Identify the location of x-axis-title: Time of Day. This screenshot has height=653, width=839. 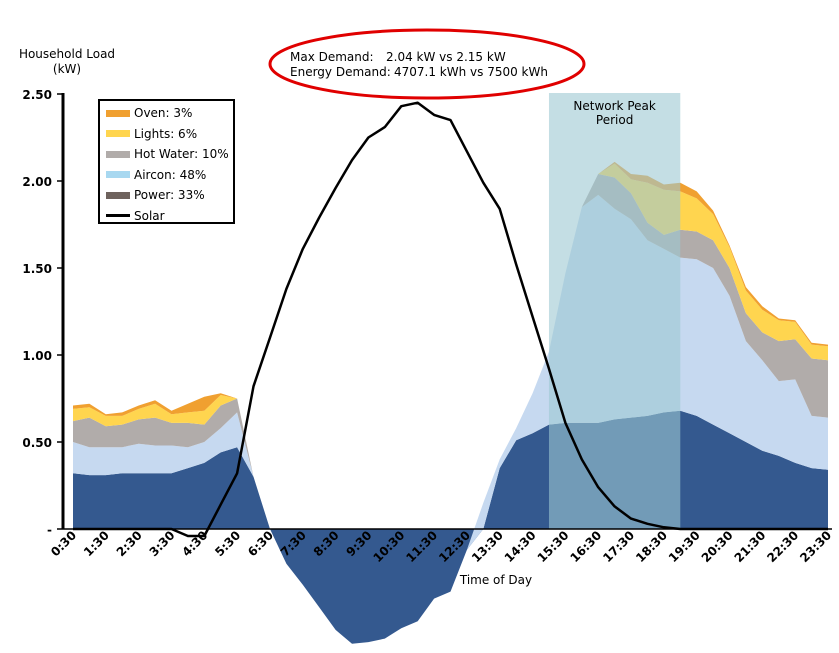
(495, 580).